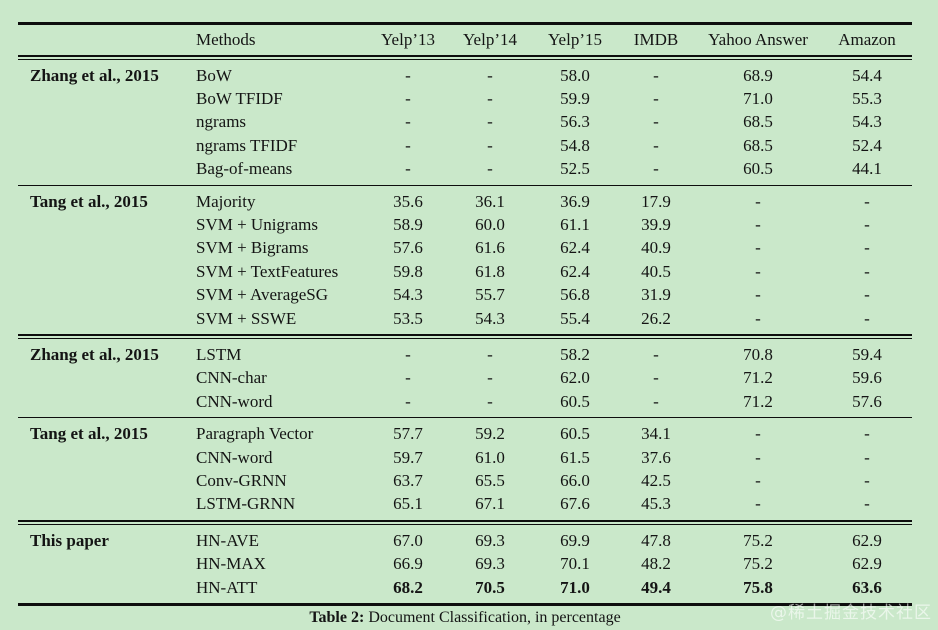  Describe the element at coordinates (226, 39) in the screenshot. I see `header-methods: Methods` at that location.